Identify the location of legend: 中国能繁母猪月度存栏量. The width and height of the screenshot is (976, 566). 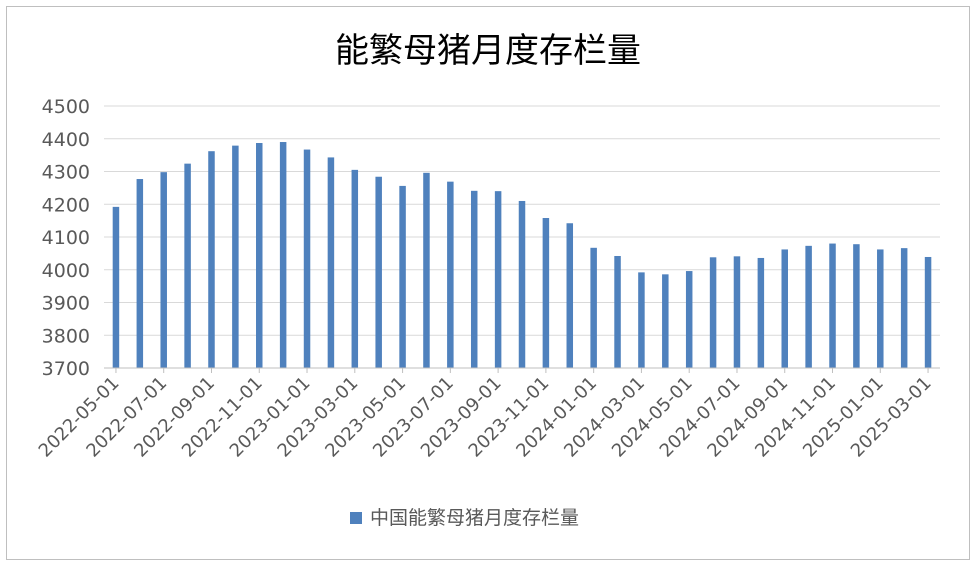
(464, 518).